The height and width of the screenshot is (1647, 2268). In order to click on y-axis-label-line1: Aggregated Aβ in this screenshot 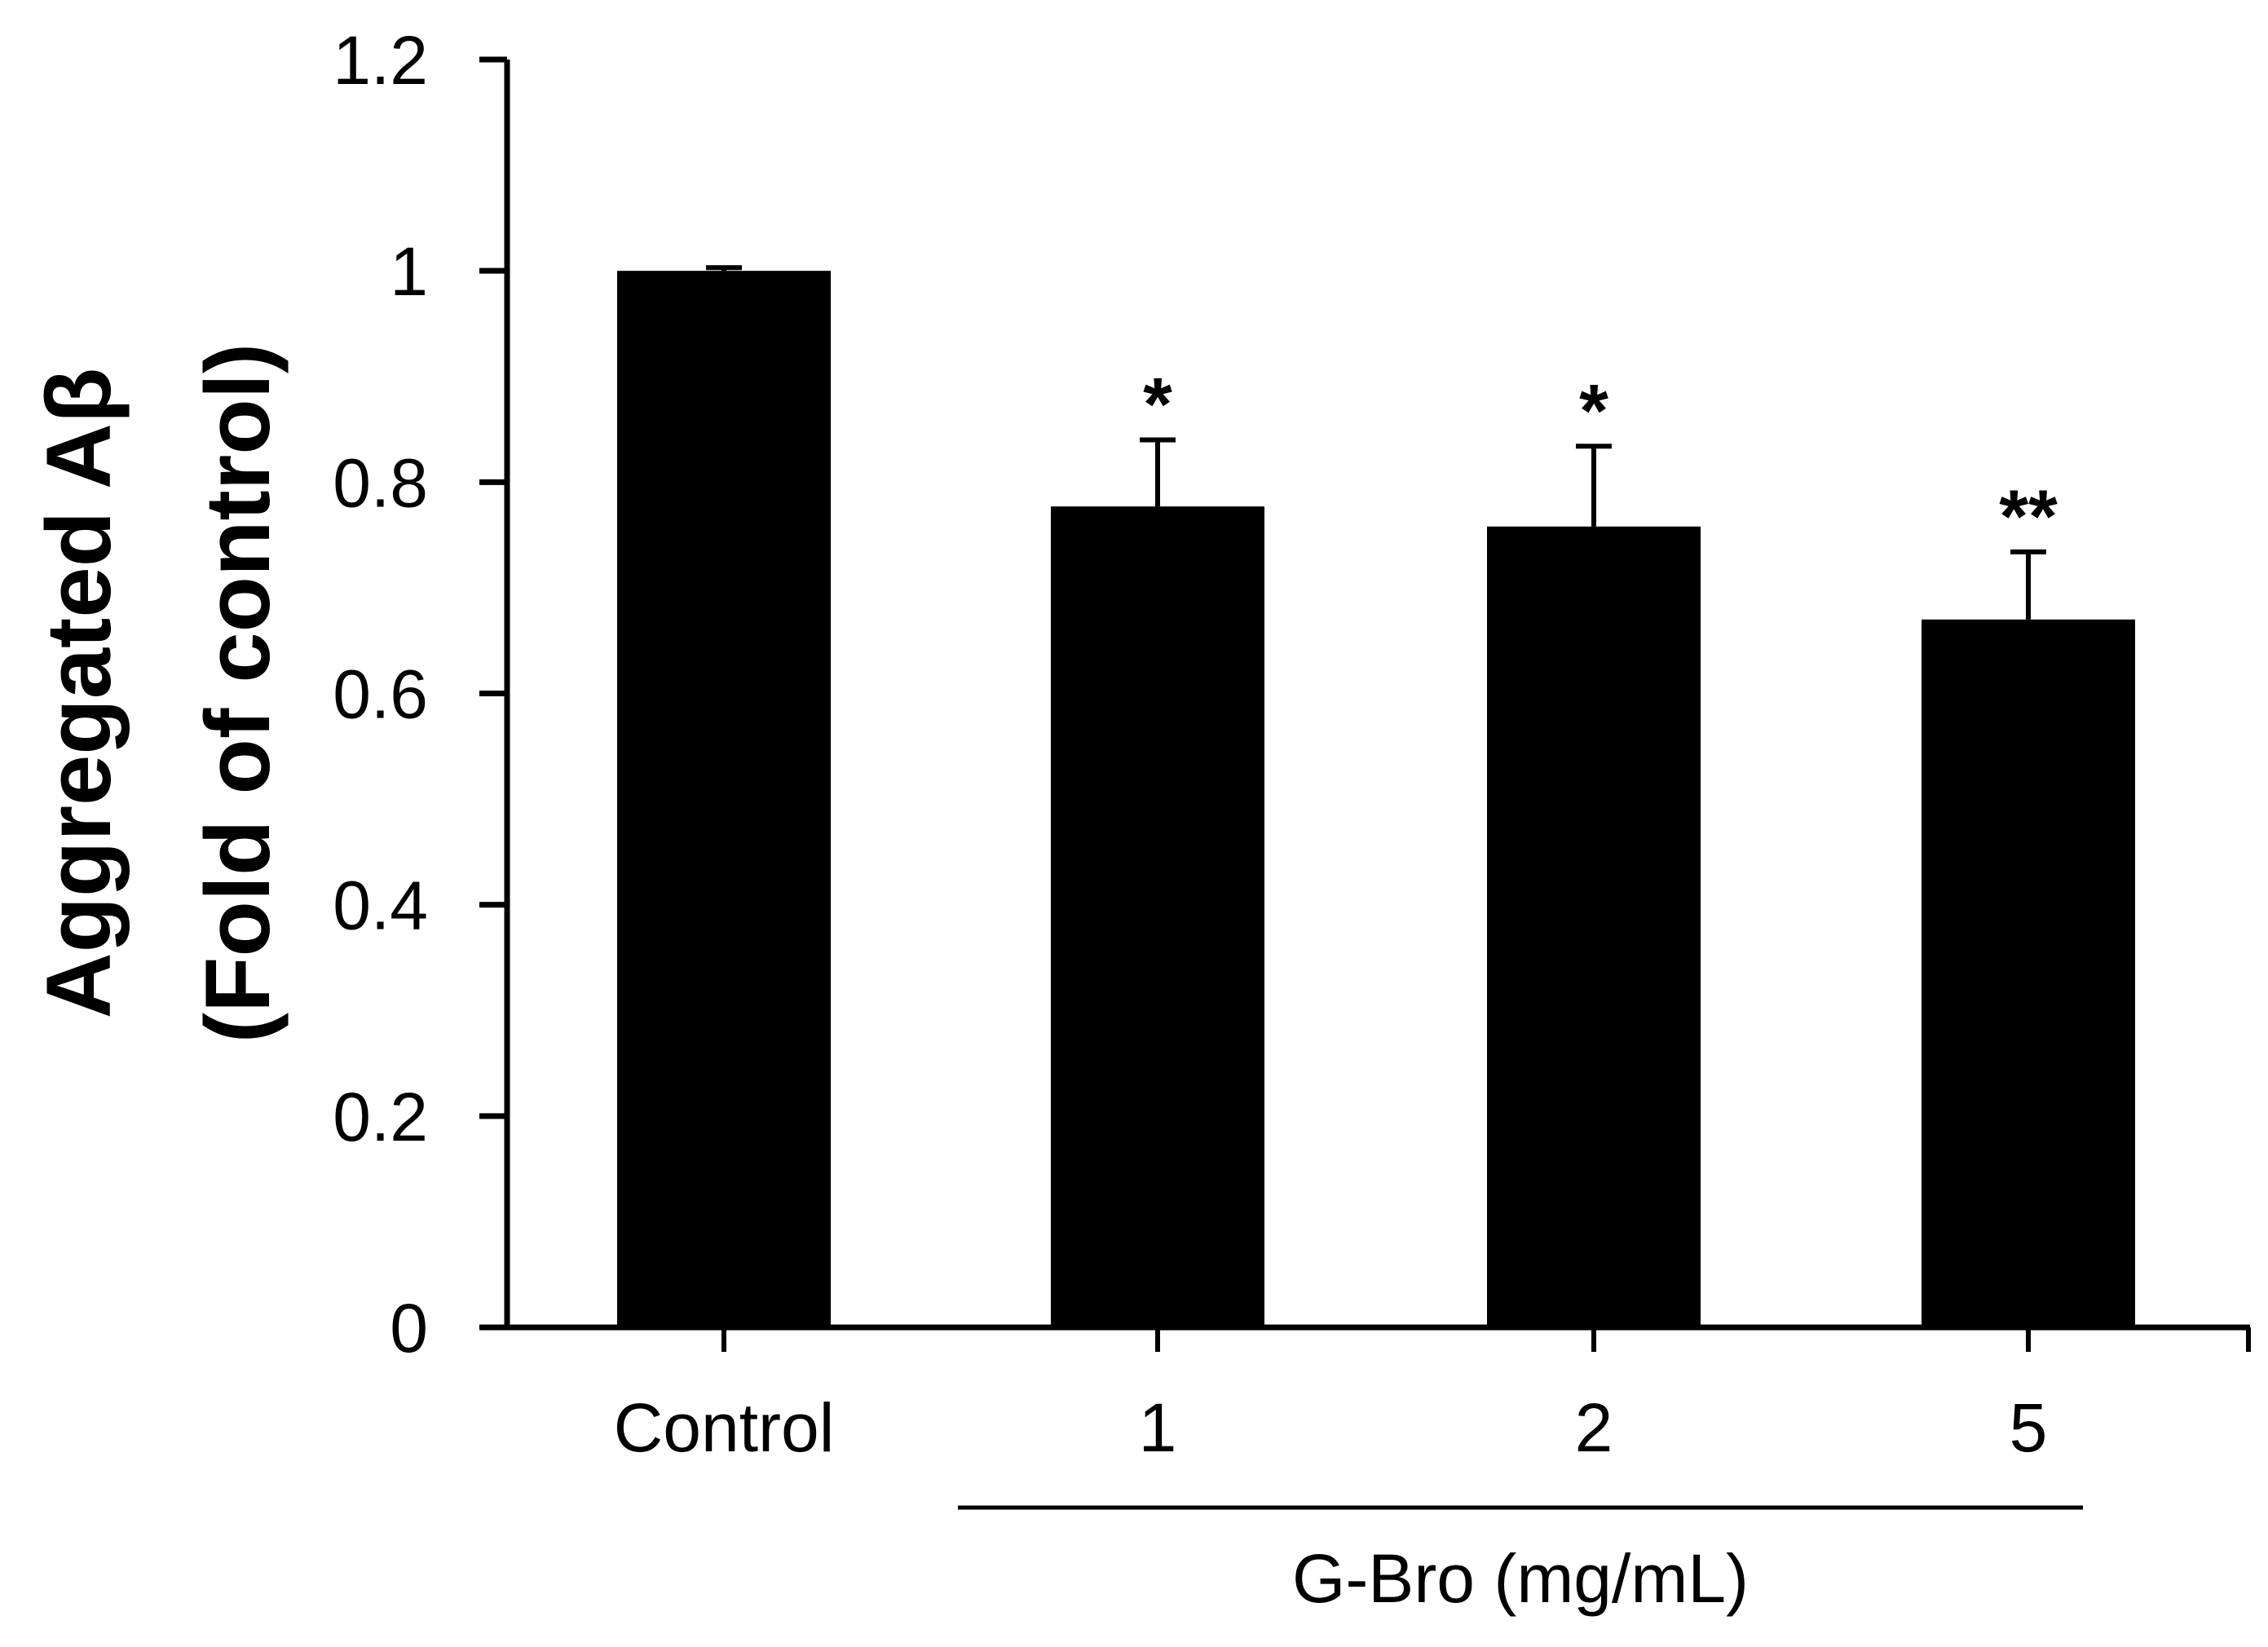, I will do `click(79, 693)`.